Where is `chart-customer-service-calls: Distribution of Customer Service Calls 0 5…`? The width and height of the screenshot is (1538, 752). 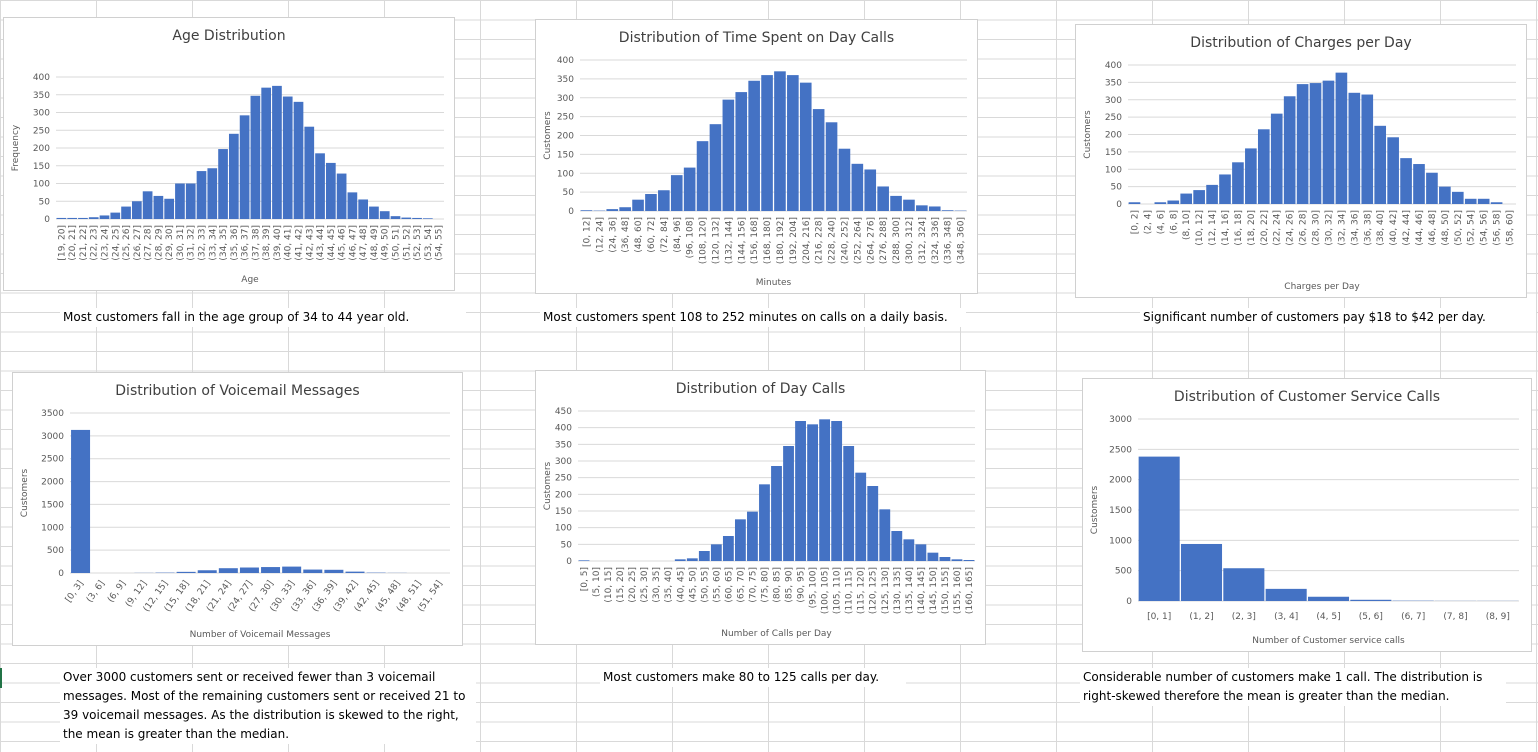 chart-customer-service-calls: Distribution of Customer Service Calls 0 5… is located at coordinates (1307, 515).